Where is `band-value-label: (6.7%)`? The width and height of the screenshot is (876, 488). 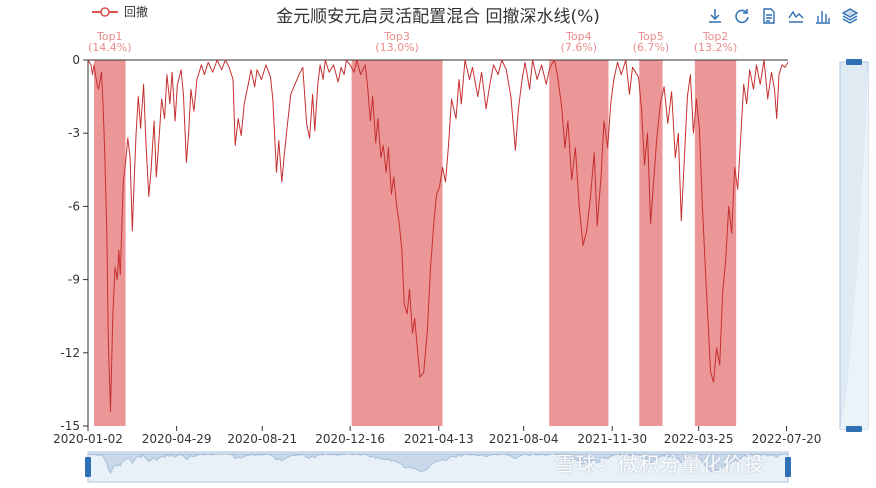
band-value-label: (6.7%) is located at coordinates (651, 47).